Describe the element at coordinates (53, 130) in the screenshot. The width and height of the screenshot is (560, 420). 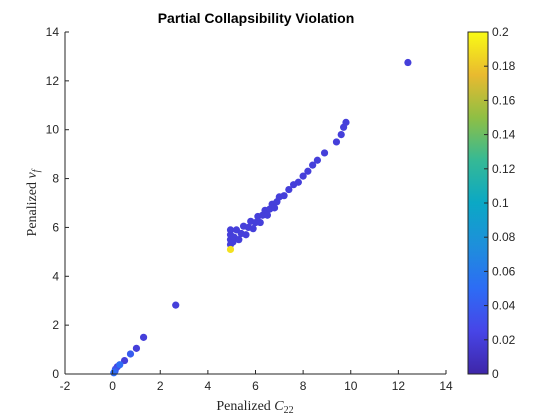
I see `y-tick-label: 10` at that location.